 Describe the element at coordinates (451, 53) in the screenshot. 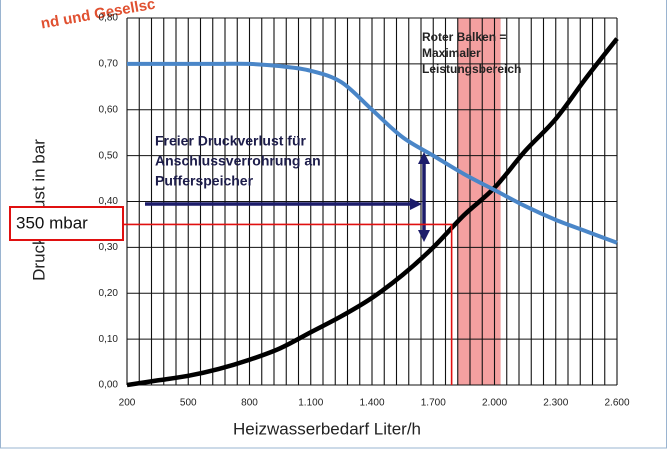

I see `band-label: Maximaler` at that location.